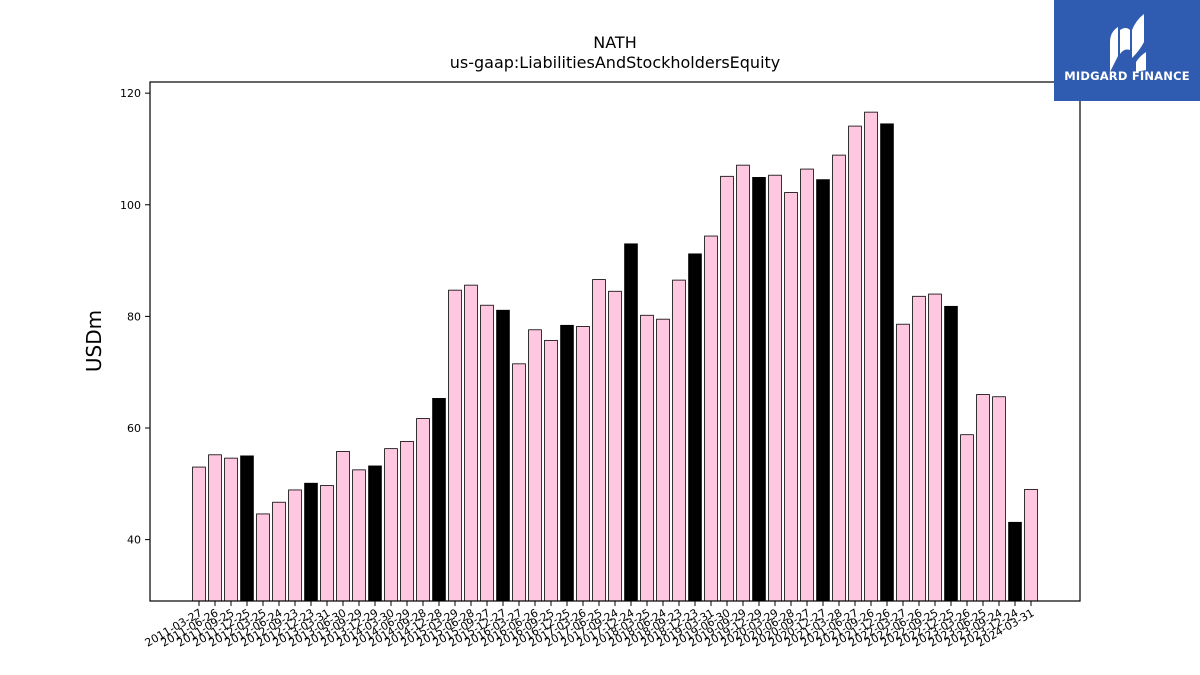 The width and height of the screenshot is (1200, 675). What do you see at coordinates (134, 428) in the screenshot?
I see `y-tick-label: 60` at bounding box center [134, 428].